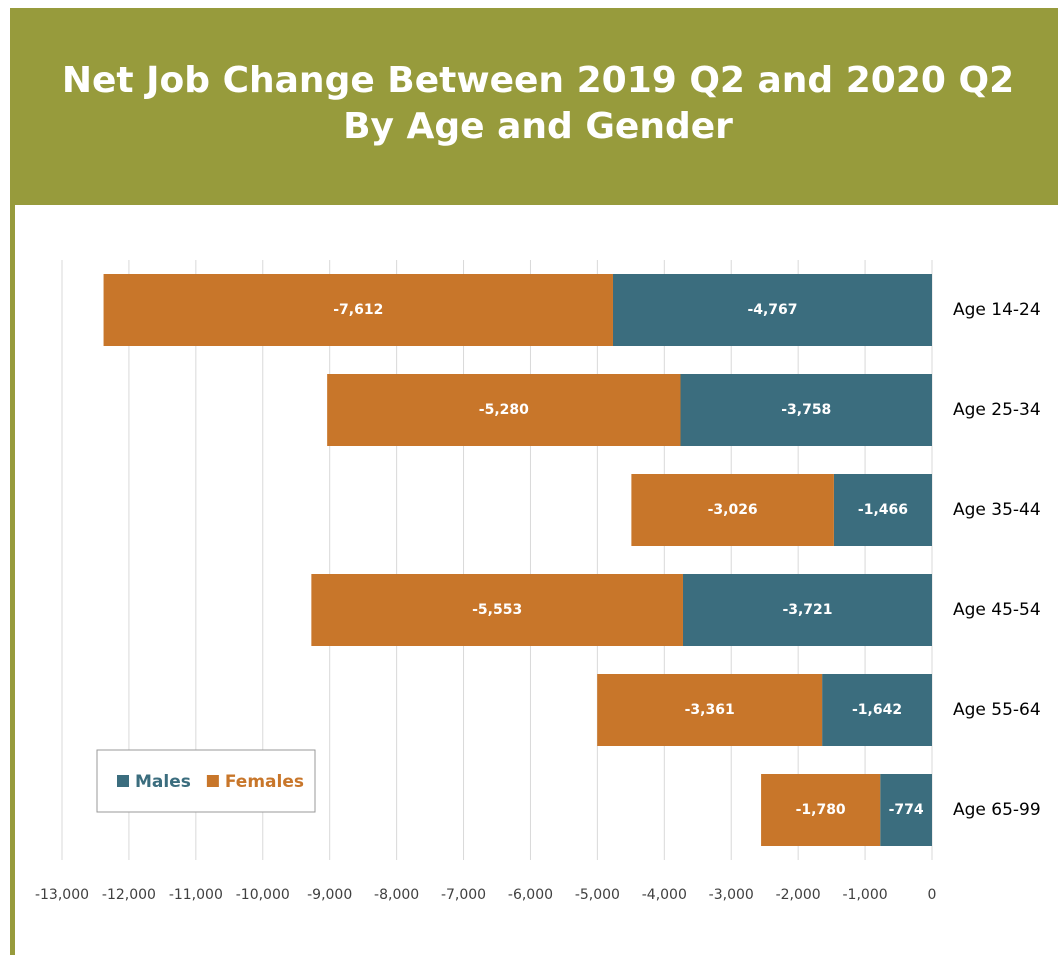  What do you see at coordinates (263, 895) in the screenshot?
I see `x-tick-label: -10,000` at bounding box center [263, 895].